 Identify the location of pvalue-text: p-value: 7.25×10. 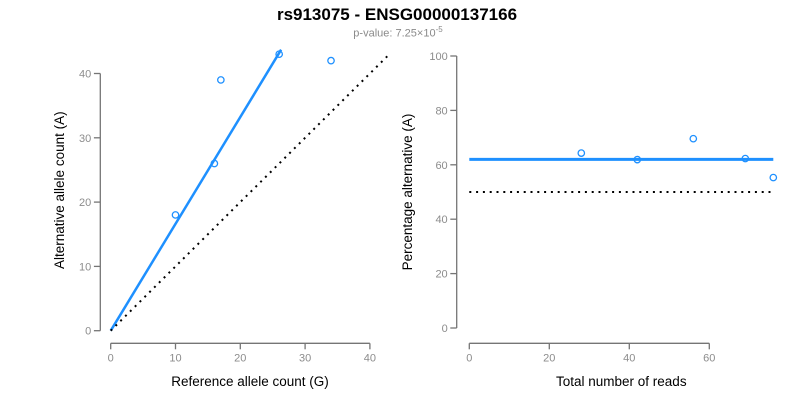
(394, 33).